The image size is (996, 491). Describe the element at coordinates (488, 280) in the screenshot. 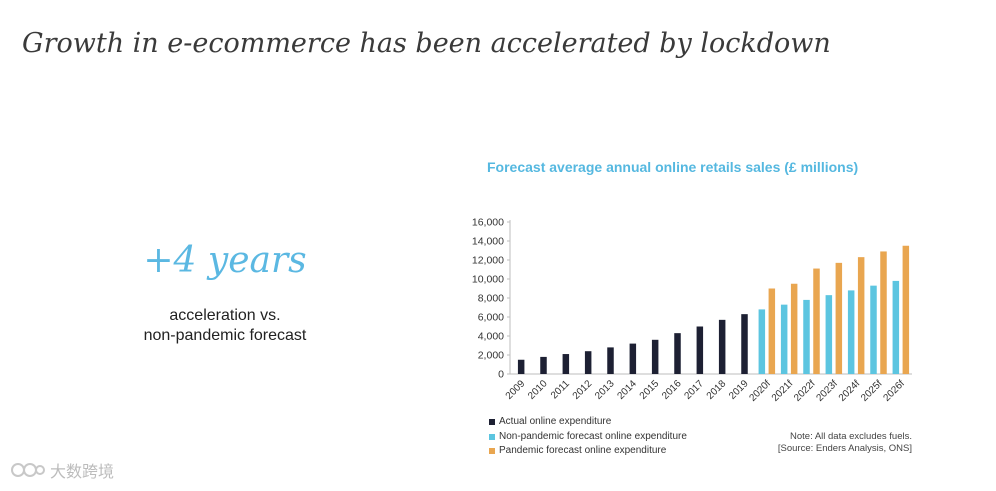

I see `y-tick-label: 10,000` at that location.